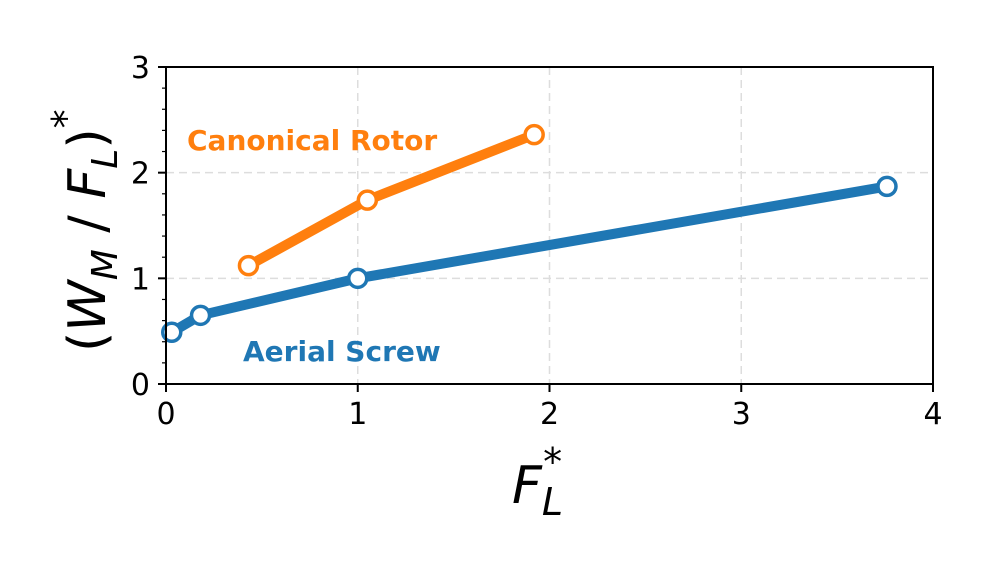  What do you see at coordinates (312, 140) in the screenshot?
I see `series-label-canonical-rotor: Canonical Rotor` at bounding box center [312, 140].